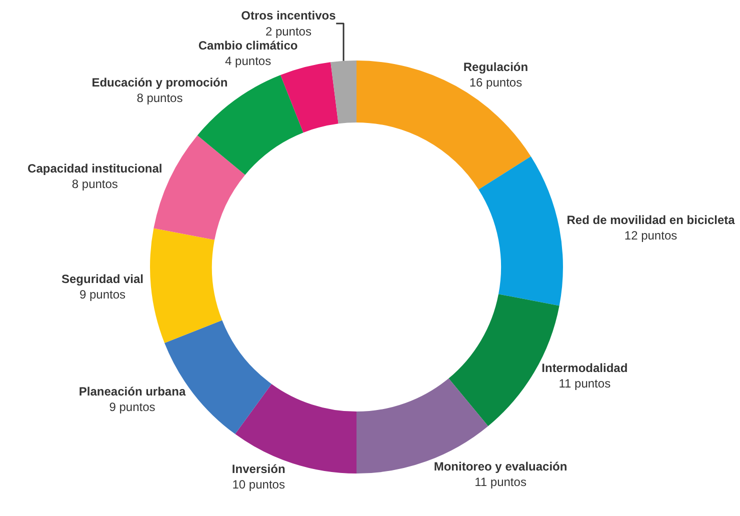 The height and width of the screenshot is (516, 740). What do you see at coordinates (585, 368) in the screenshot?
I see `slice-label: Intermodalidad` at bounding box center [585, 368].